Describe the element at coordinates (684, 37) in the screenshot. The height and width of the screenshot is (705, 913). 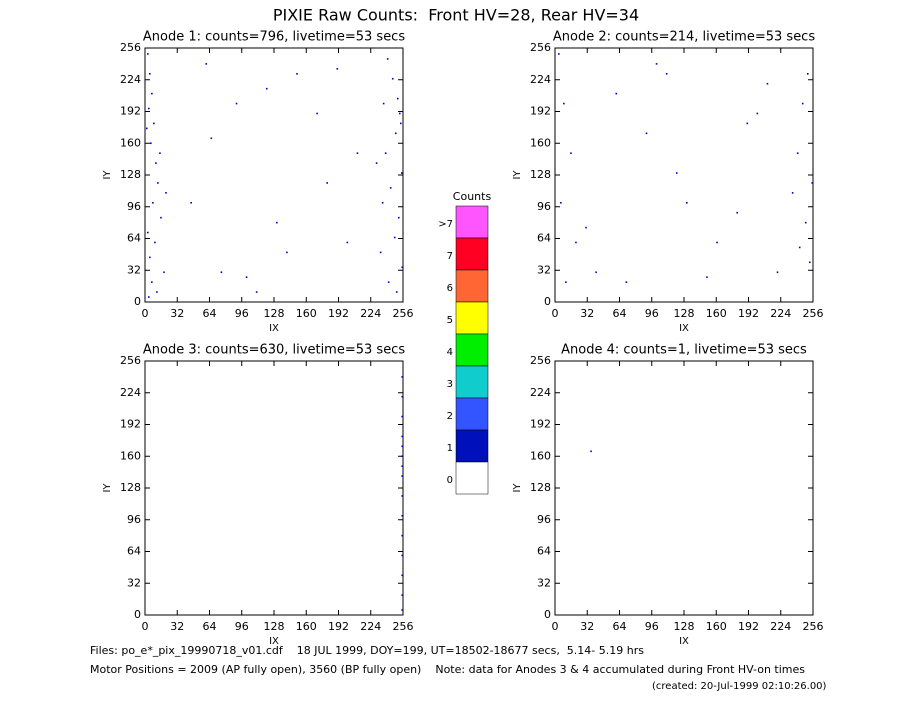
I see `panel-title: Anode 2: counts=214, livetime=53 secs` at that location.